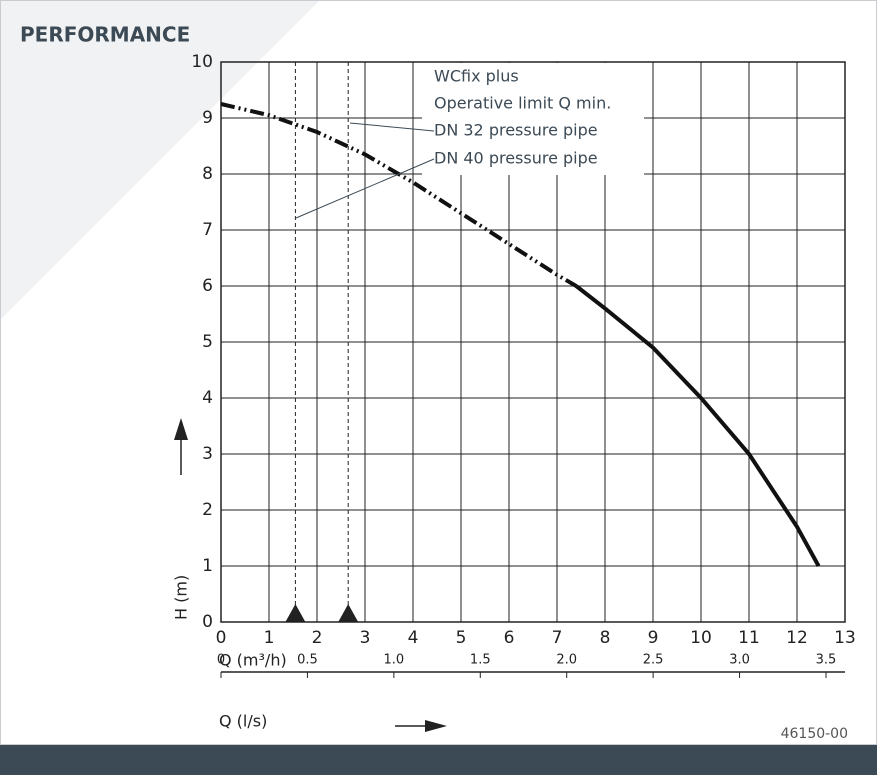  I want to click on y-tick-label: 0, so click(207, 622).